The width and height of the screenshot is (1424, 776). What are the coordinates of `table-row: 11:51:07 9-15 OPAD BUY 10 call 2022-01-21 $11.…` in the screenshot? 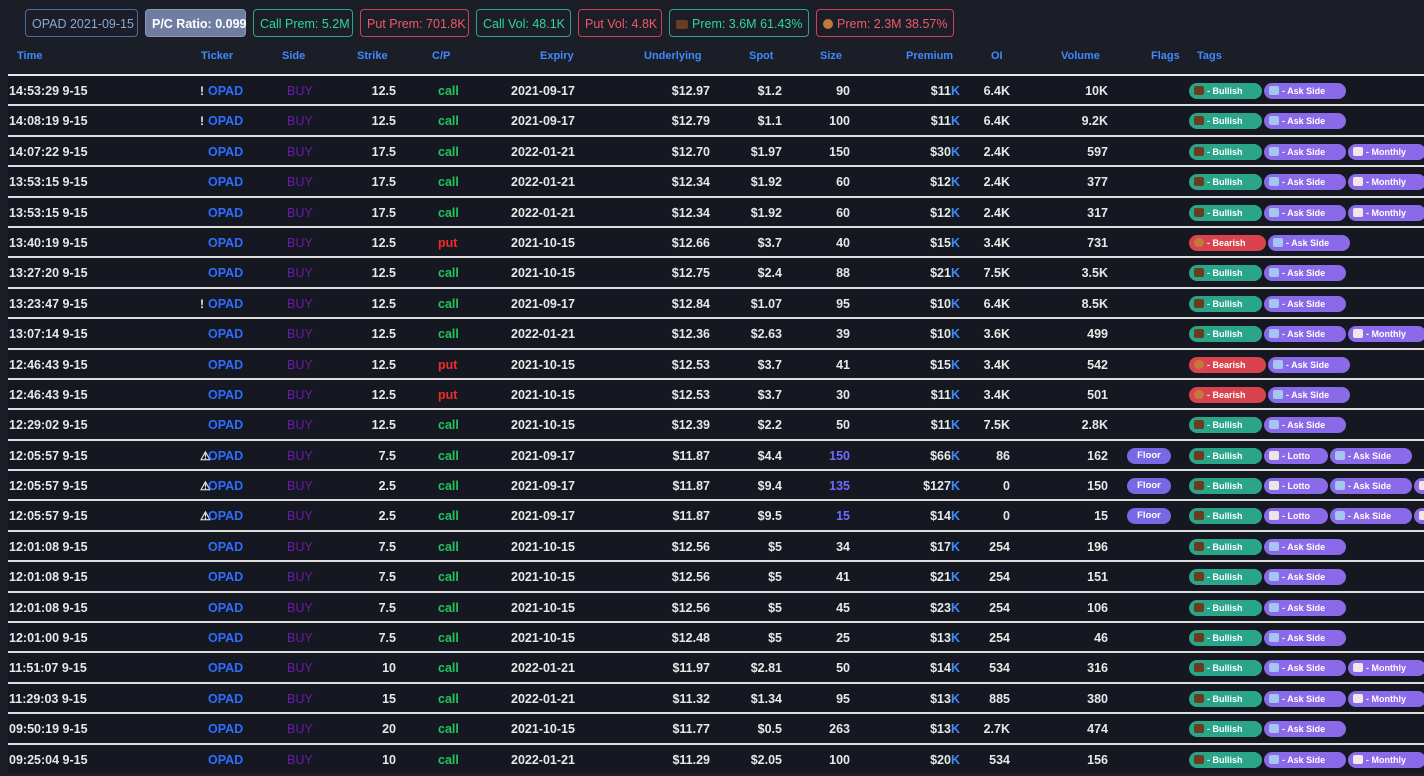 It's located at (716, 666).